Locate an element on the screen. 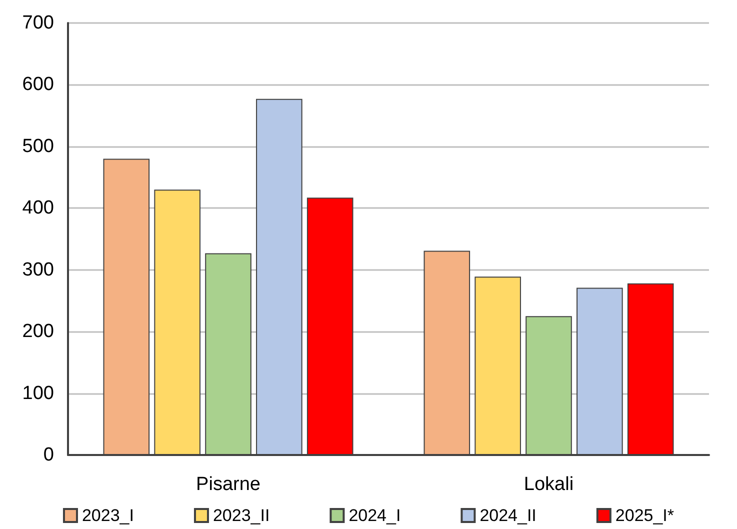  legend-label: 2024_II is located at coordinates (508, 515).